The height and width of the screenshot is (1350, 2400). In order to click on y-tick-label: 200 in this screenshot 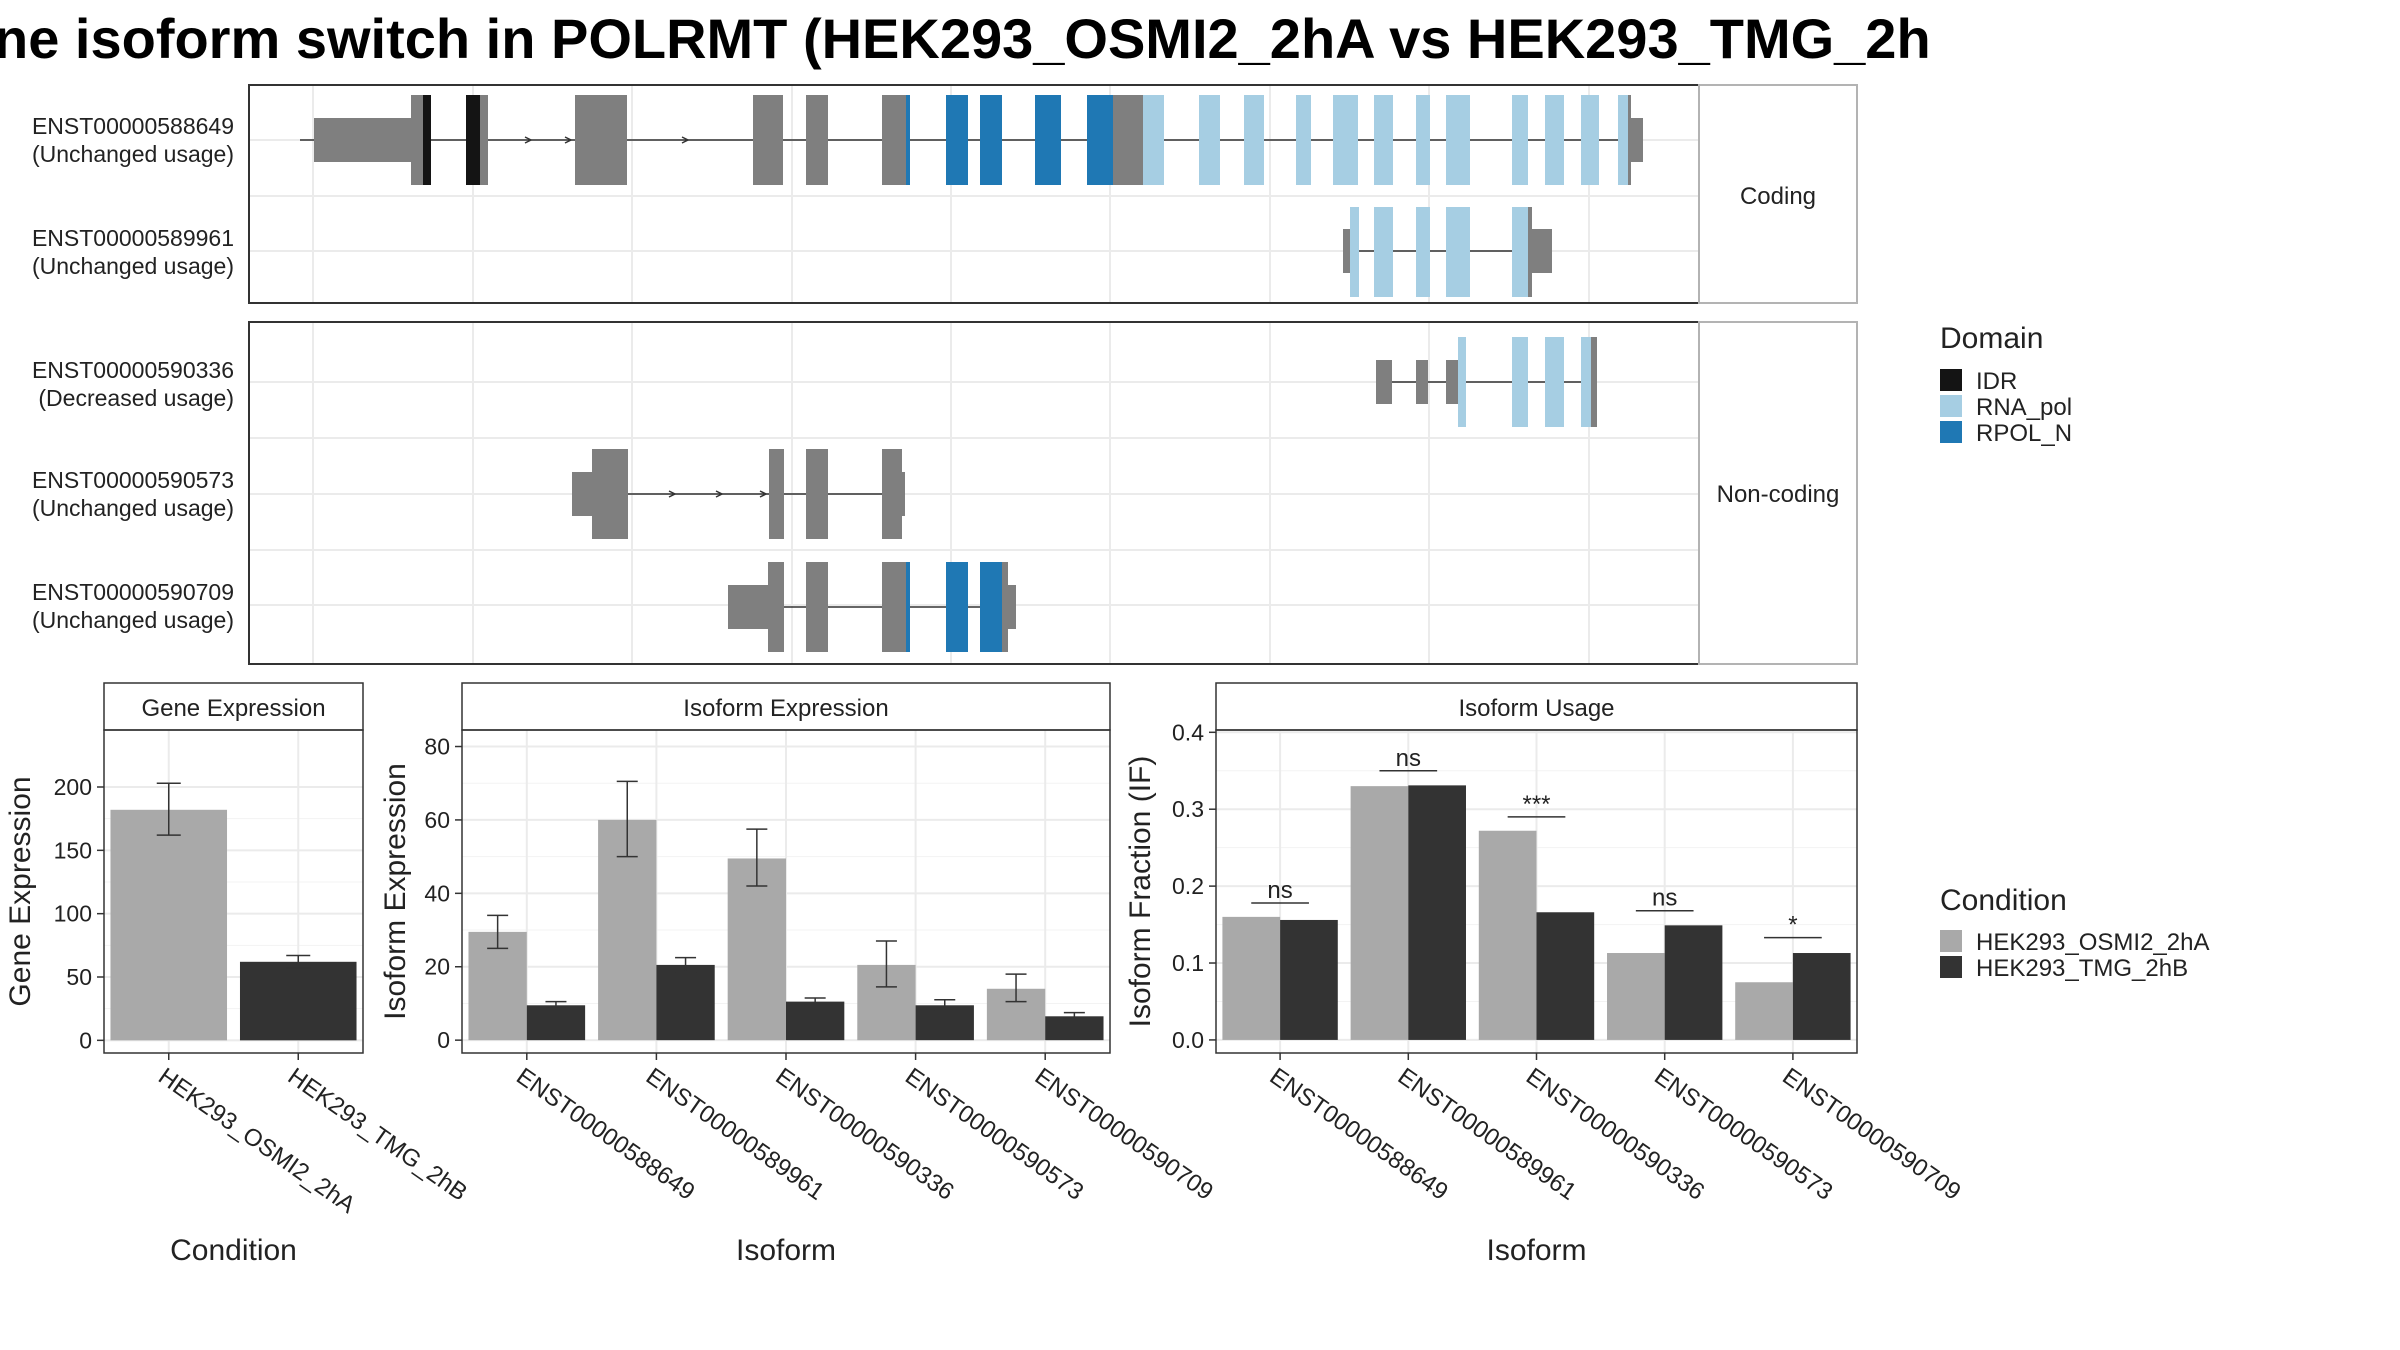, I will do `click(73, 787)`.